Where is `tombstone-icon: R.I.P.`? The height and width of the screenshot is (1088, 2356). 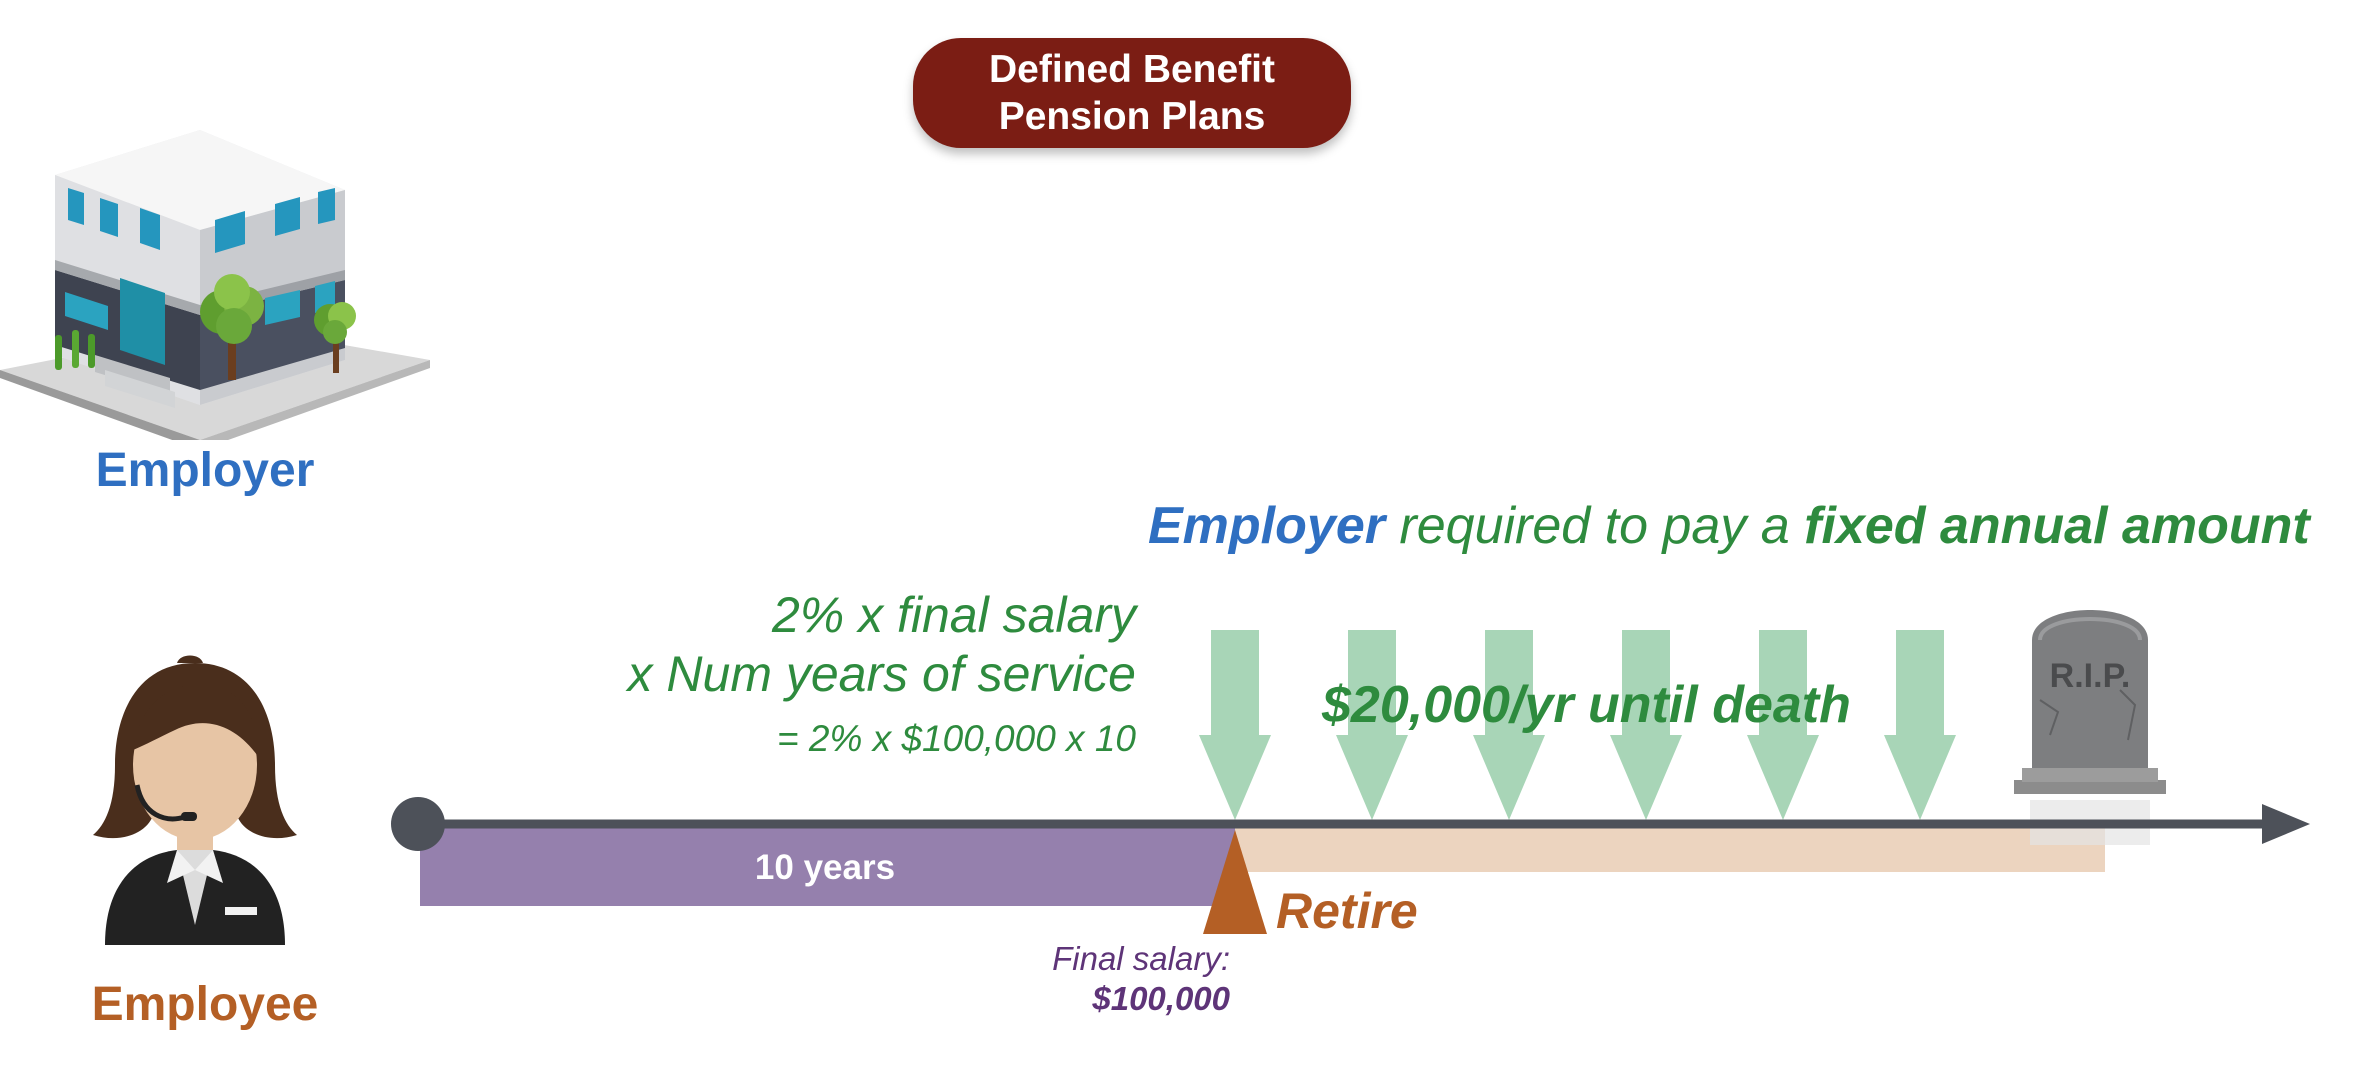 tombstone-icon: R.I.P. is located at coordinates (2090, 727).